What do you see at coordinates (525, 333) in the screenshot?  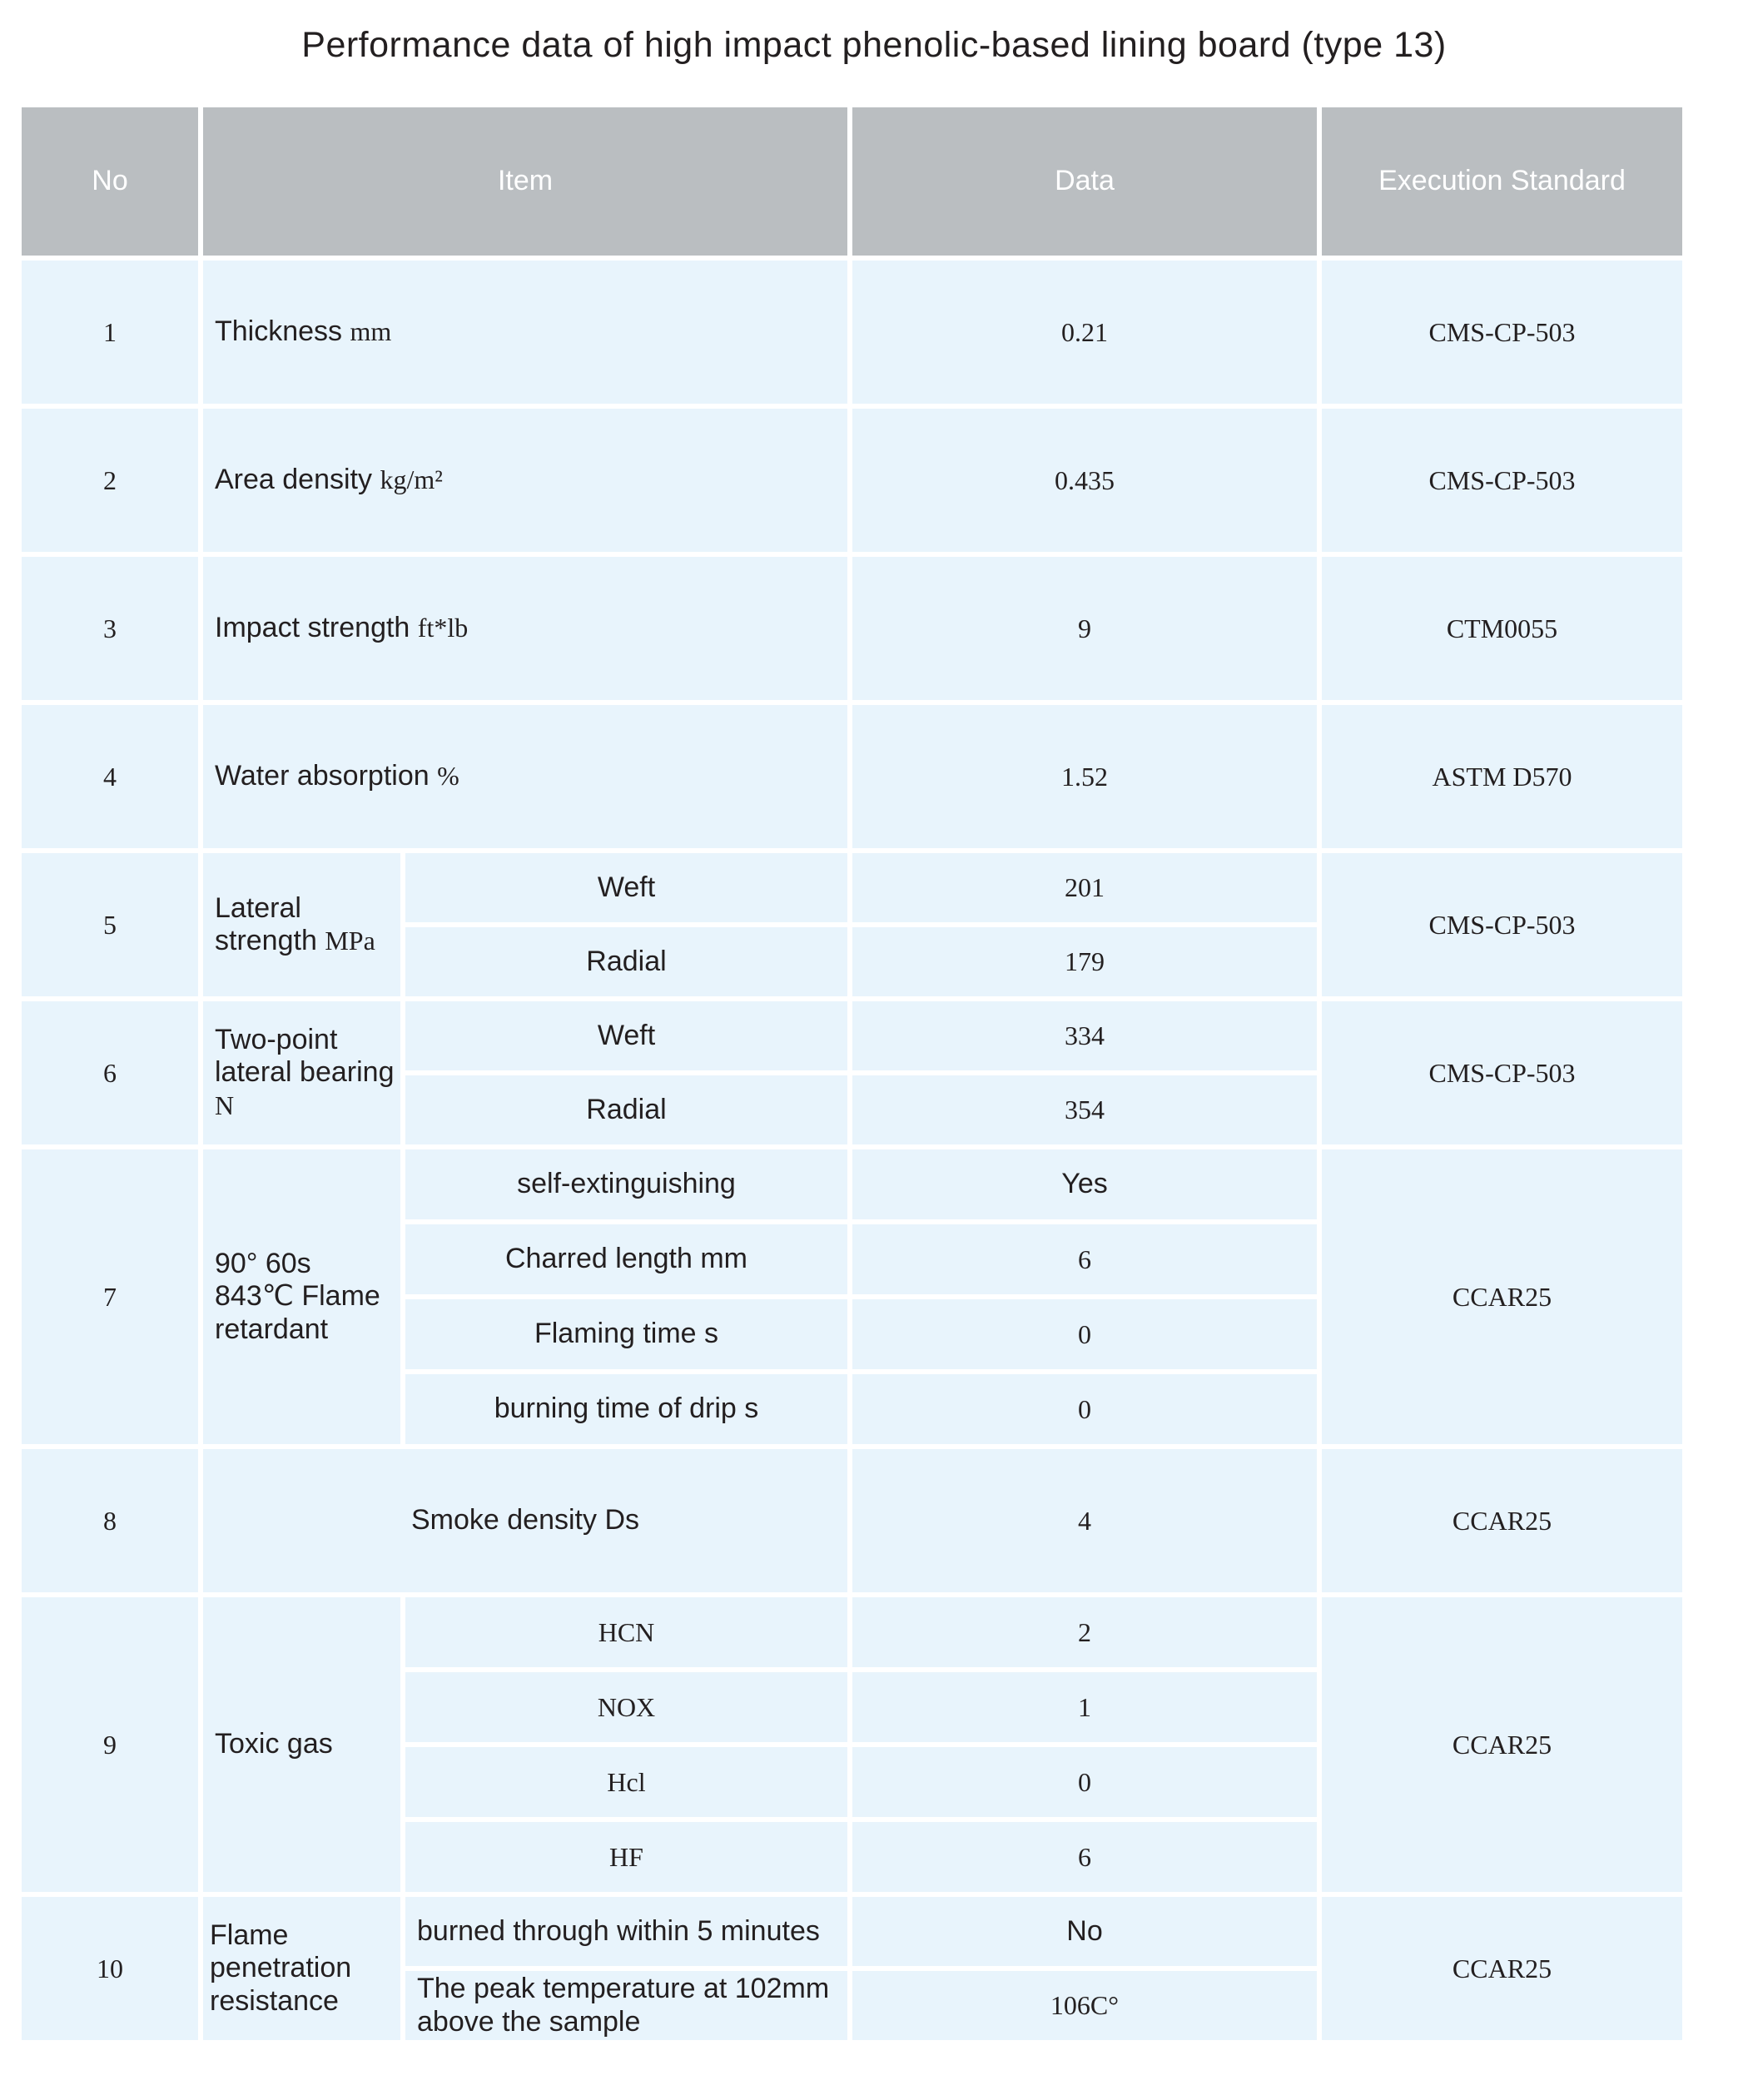 I see `item-cell: Thickness mm` at bounding box center [525, 333].